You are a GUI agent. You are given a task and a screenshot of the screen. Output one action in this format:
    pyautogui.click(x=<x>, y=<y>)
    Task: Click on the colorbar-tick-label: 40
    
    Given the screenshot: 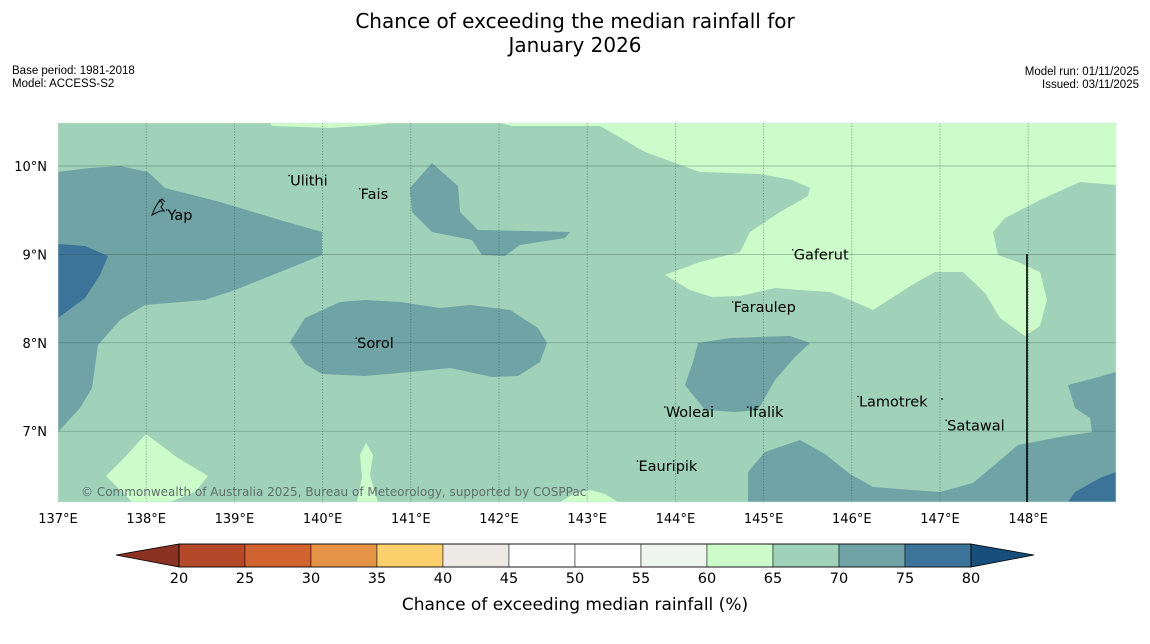 What is the action you would take?
    pyautogui.click(x=443, y=579)
    